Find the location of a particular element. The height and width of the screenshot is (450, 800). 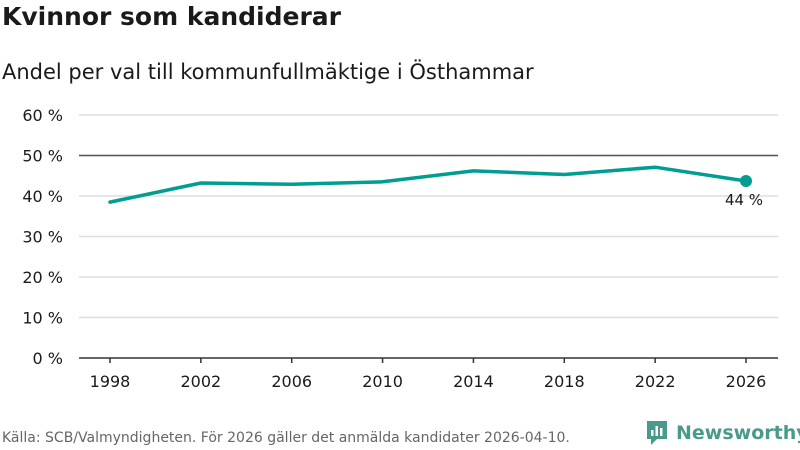

brand-name: Newsworthy is located at coordinates (738, 433).